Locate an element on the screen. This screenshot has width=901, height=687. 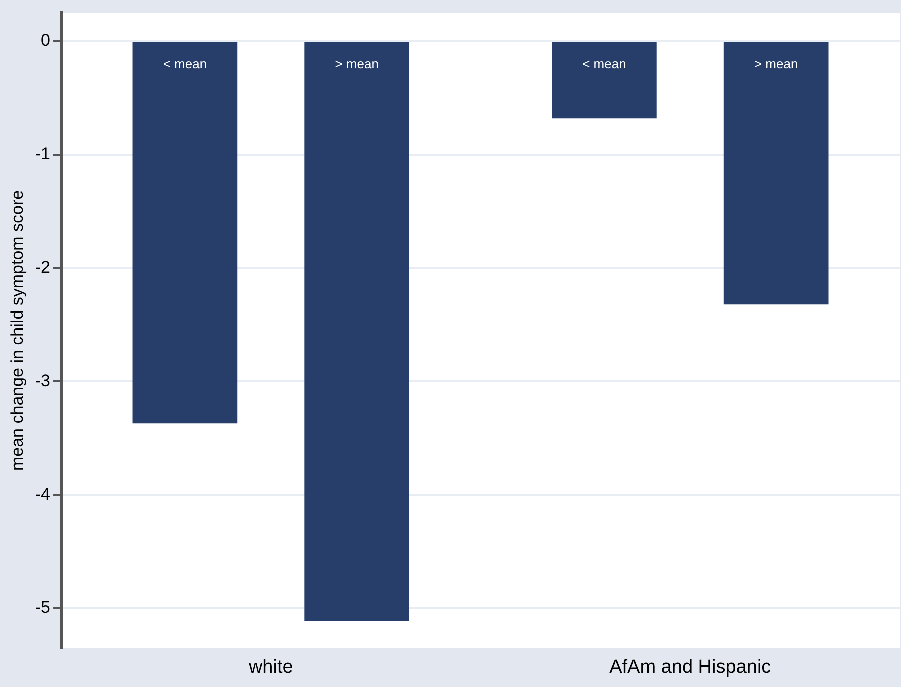
x-tick-label: AfAm and Hispanic is located at coordinates (691, 667).